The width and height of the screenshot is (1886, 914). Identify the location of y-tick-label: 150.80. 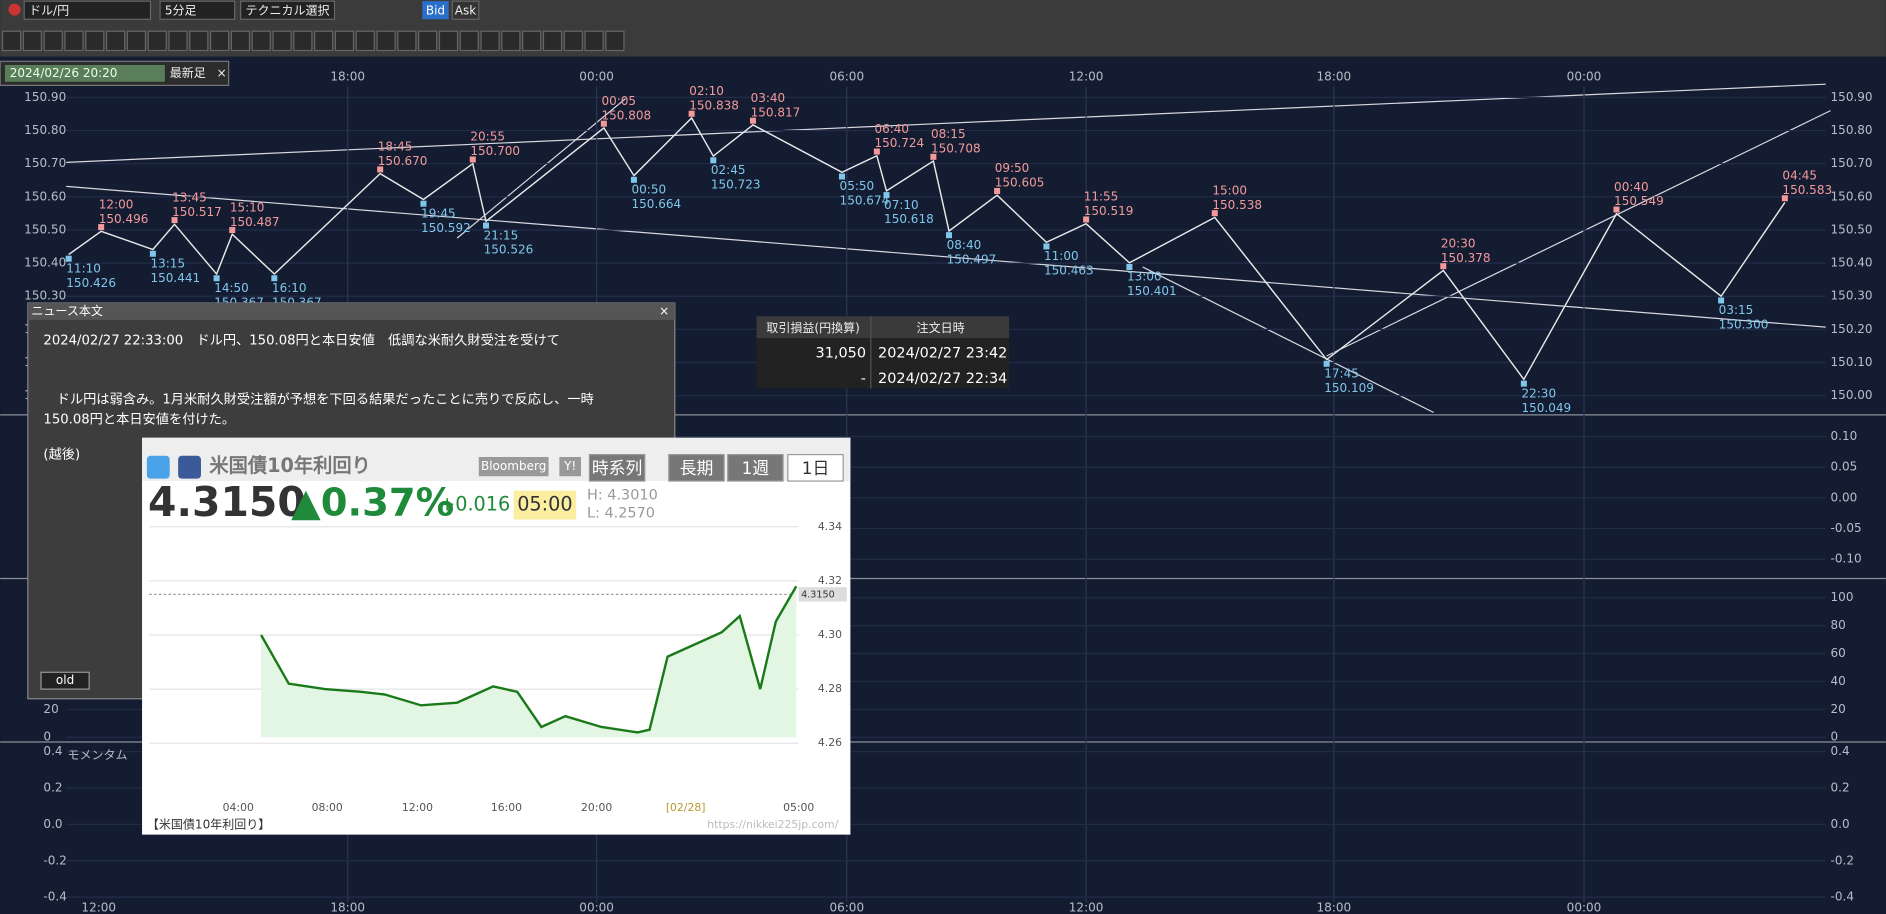
(45, 130).